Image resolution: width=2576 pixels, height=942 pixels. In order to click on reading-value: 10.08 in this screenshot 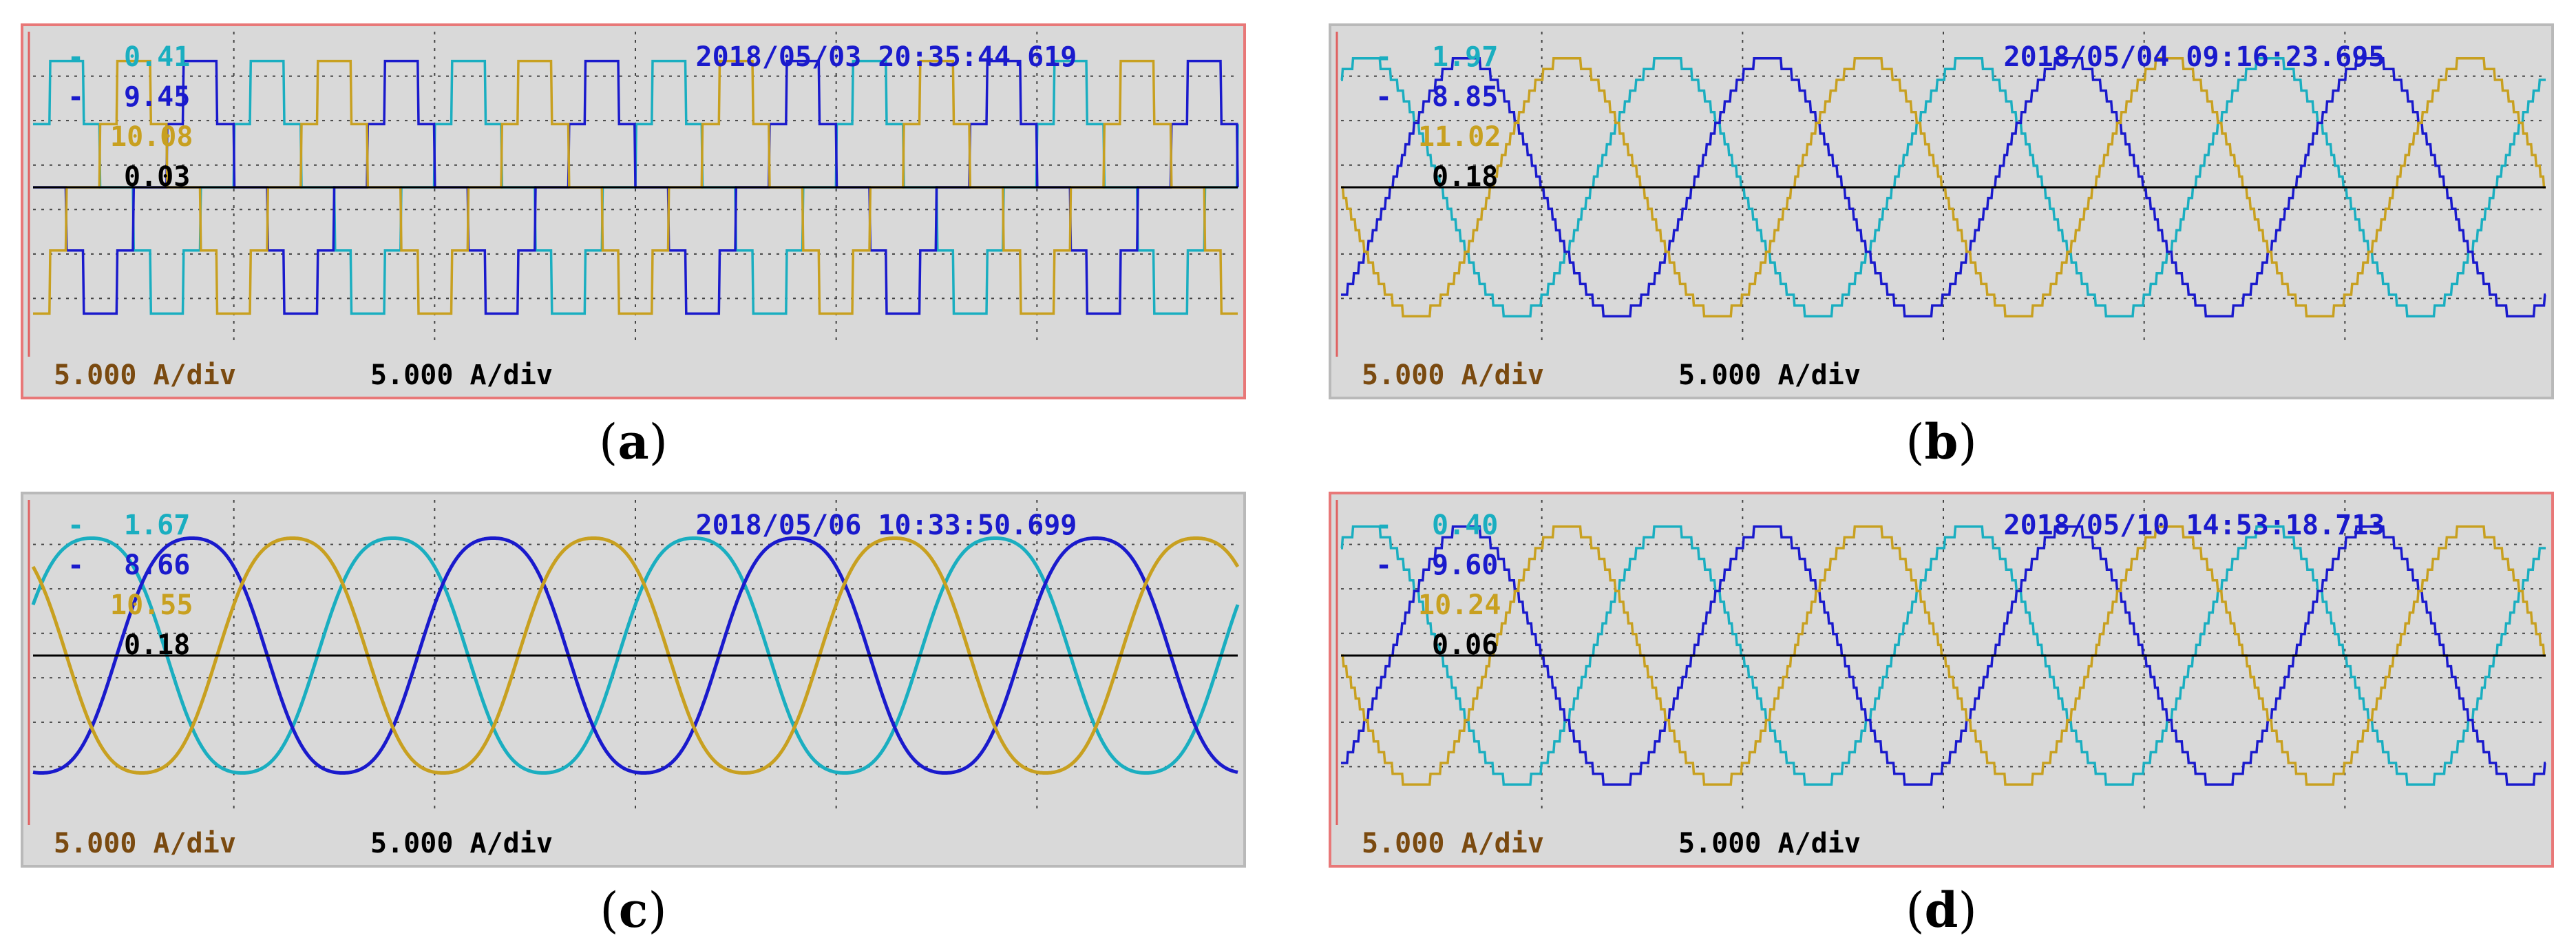, I will do `click(151, 137)`.